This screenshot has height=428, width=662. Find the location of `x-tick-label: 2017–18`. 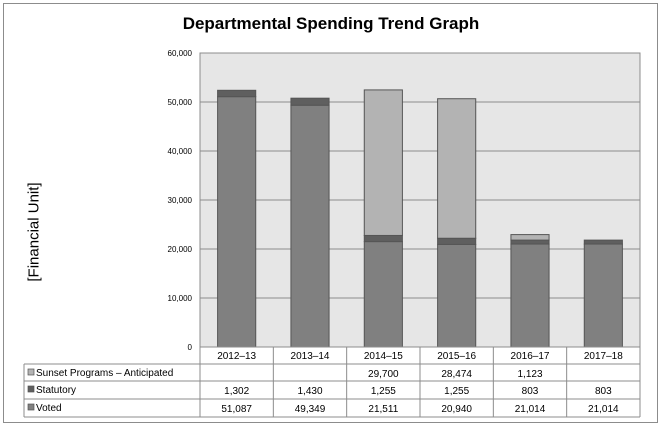

x-tick-label: 2017–18 is located at coordinates (603, 356).